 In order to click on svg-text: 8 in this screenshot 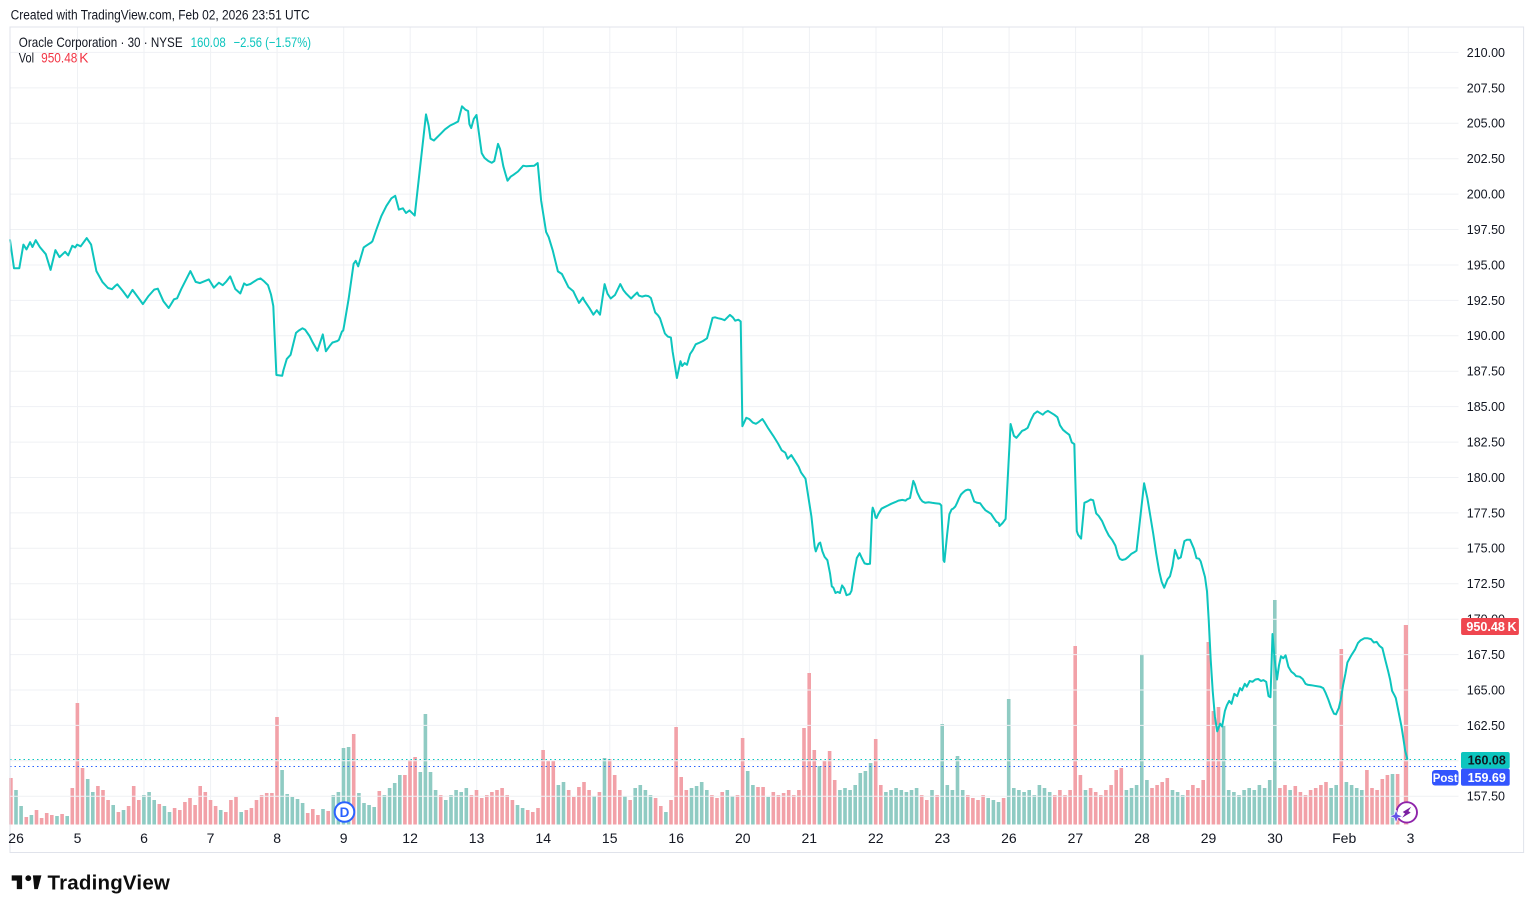, I will do `click(277, 838)`.